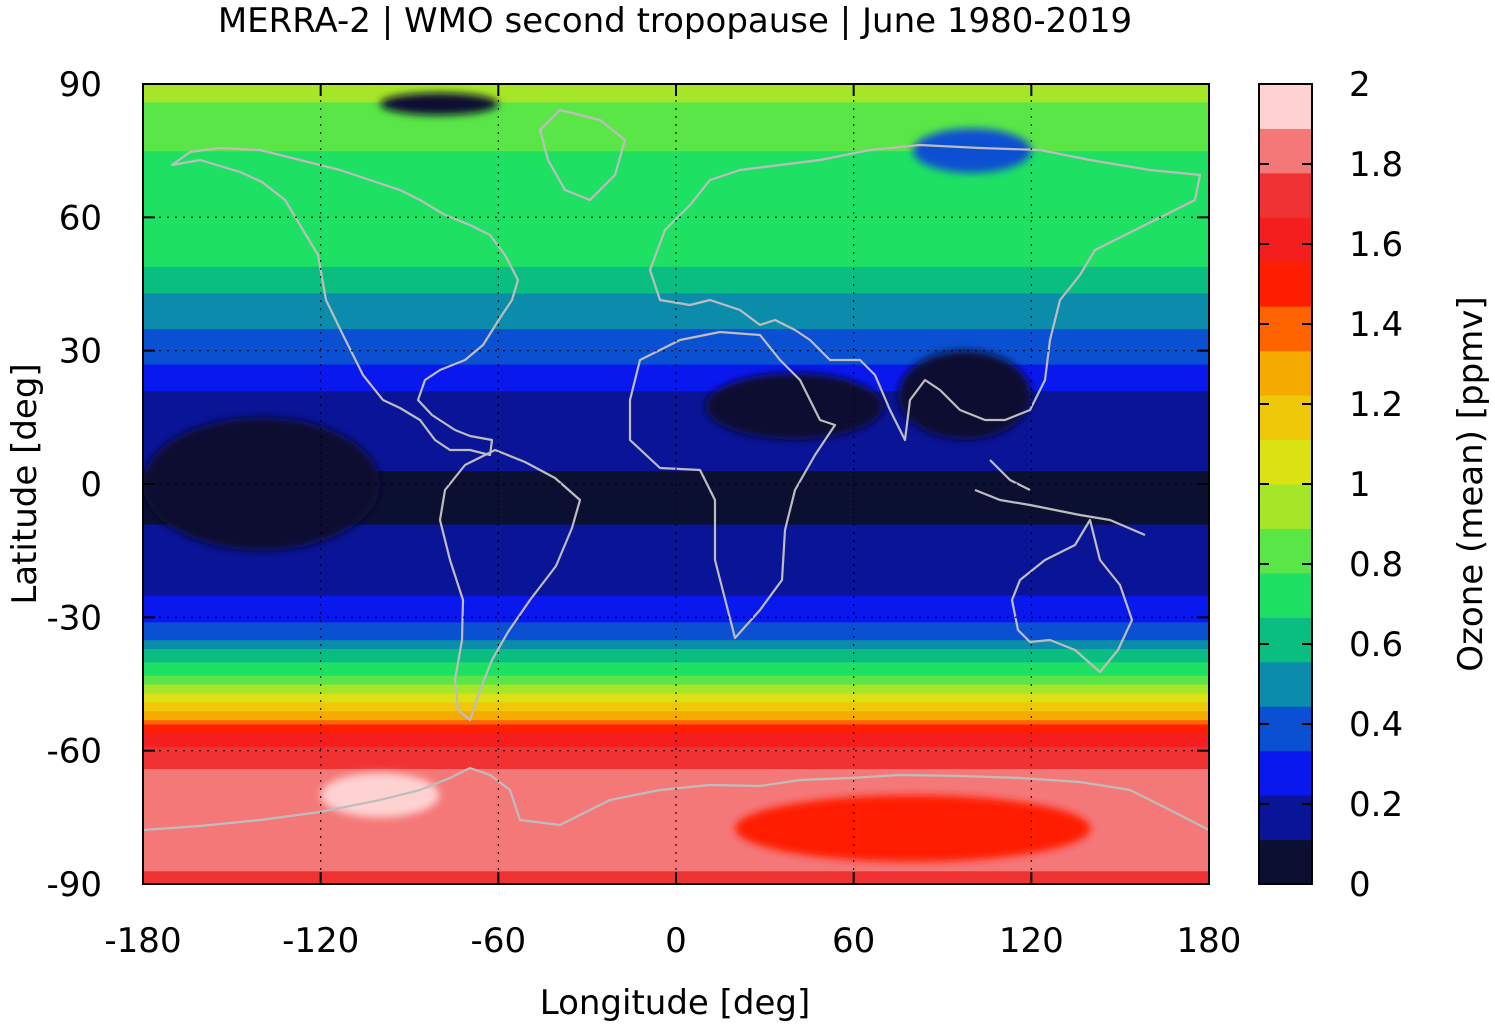 The width and height of the screenshot is (1495, 1029). I want to click on x-tick-label: -120, so click(320, 941).